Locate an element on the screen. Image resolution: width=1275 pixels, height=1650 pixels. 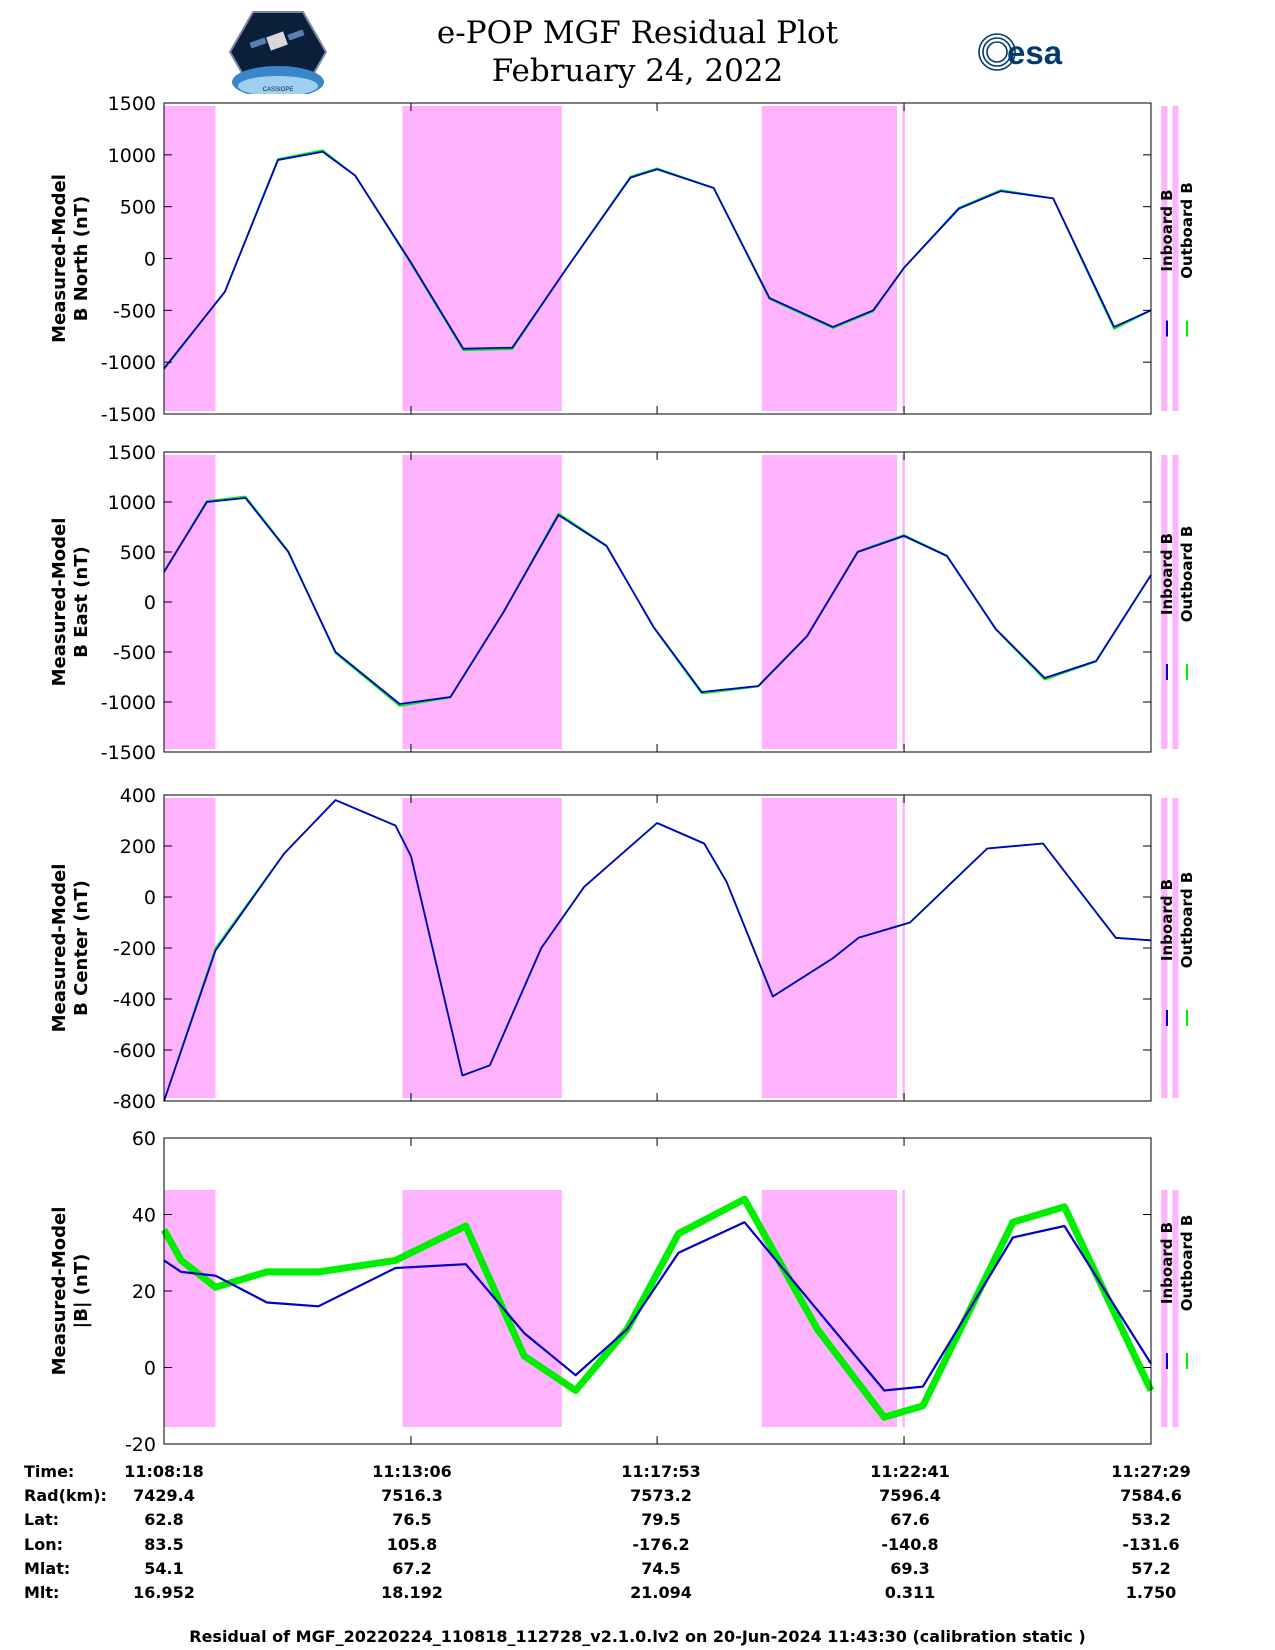
y-axis-label: Measured-ModelB Center (nT) is located at coordinates (70, 948).